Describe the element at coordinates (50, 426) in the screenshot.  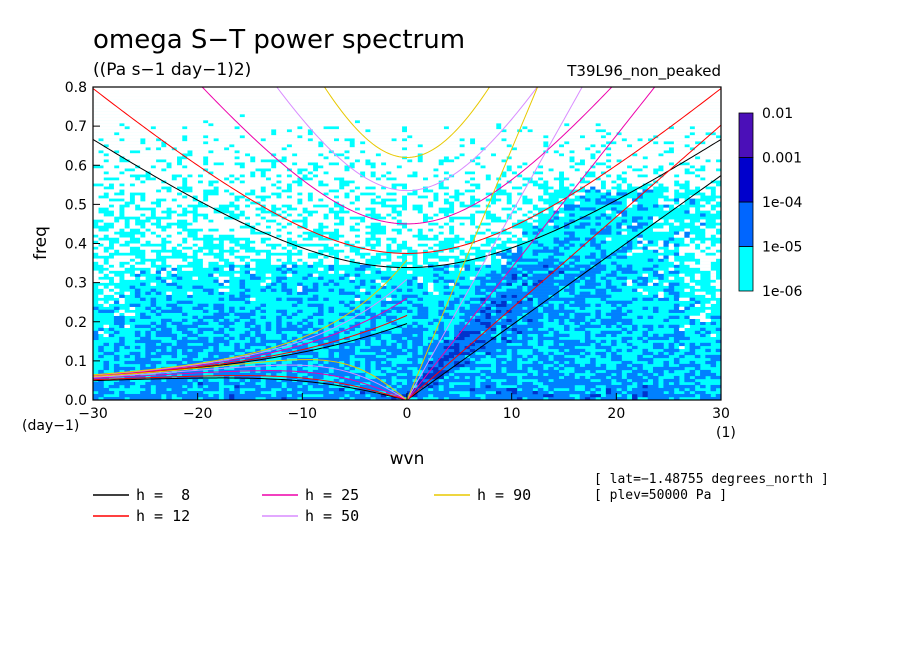
I see `y-unit-label: (day−1)` at that location.